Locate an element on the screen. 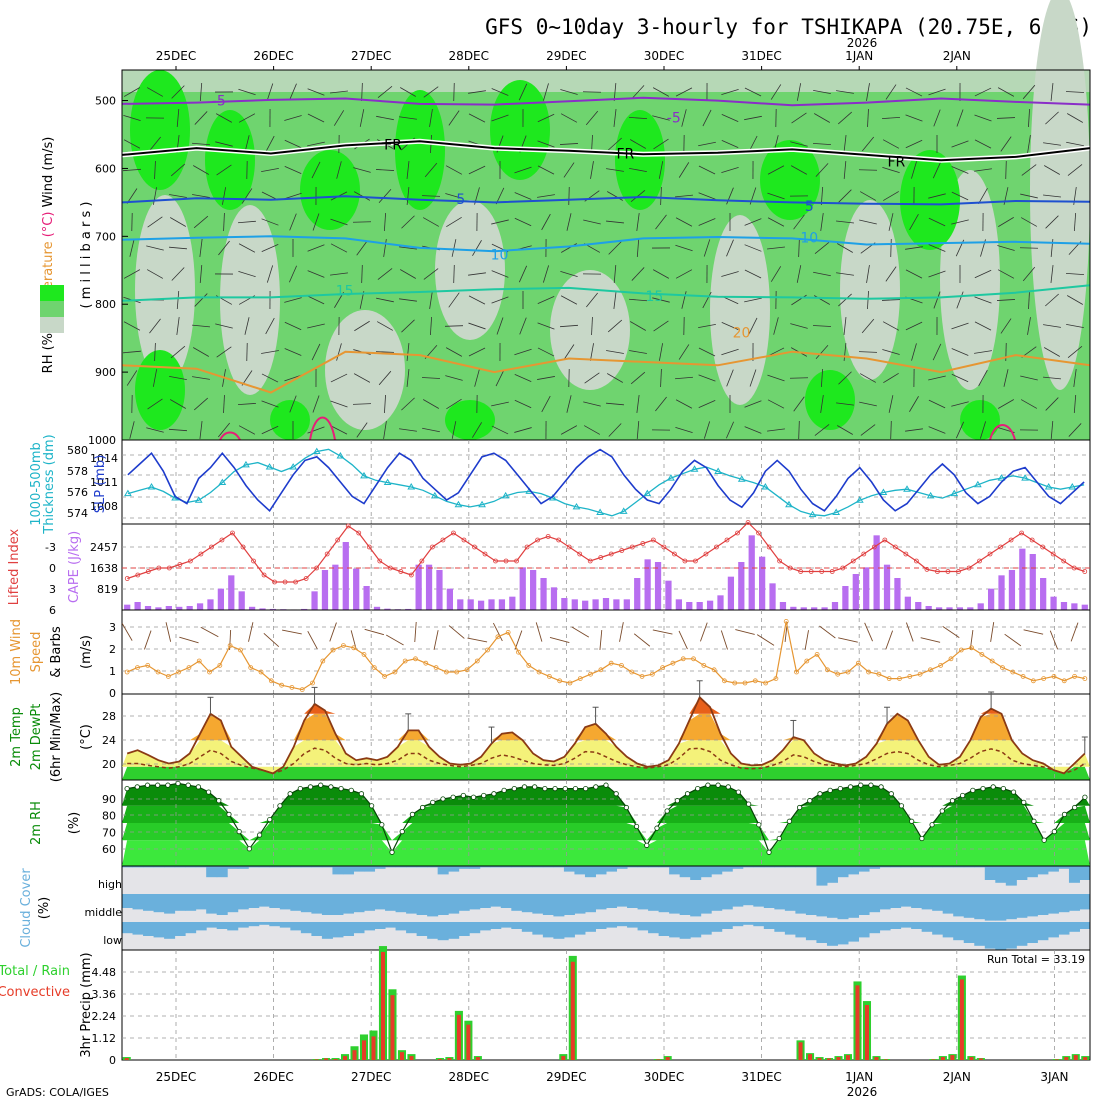  cape-tick: 1638 is located at coordinates (104, 568).